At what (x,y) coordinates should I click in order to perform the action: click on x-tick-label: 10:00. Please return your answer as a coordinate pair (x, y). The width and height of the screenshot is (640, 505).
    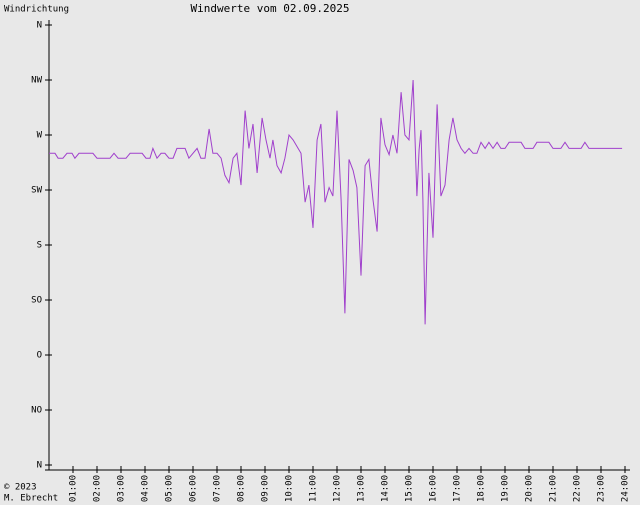
    Looking at the image, I should click on (290, 488).